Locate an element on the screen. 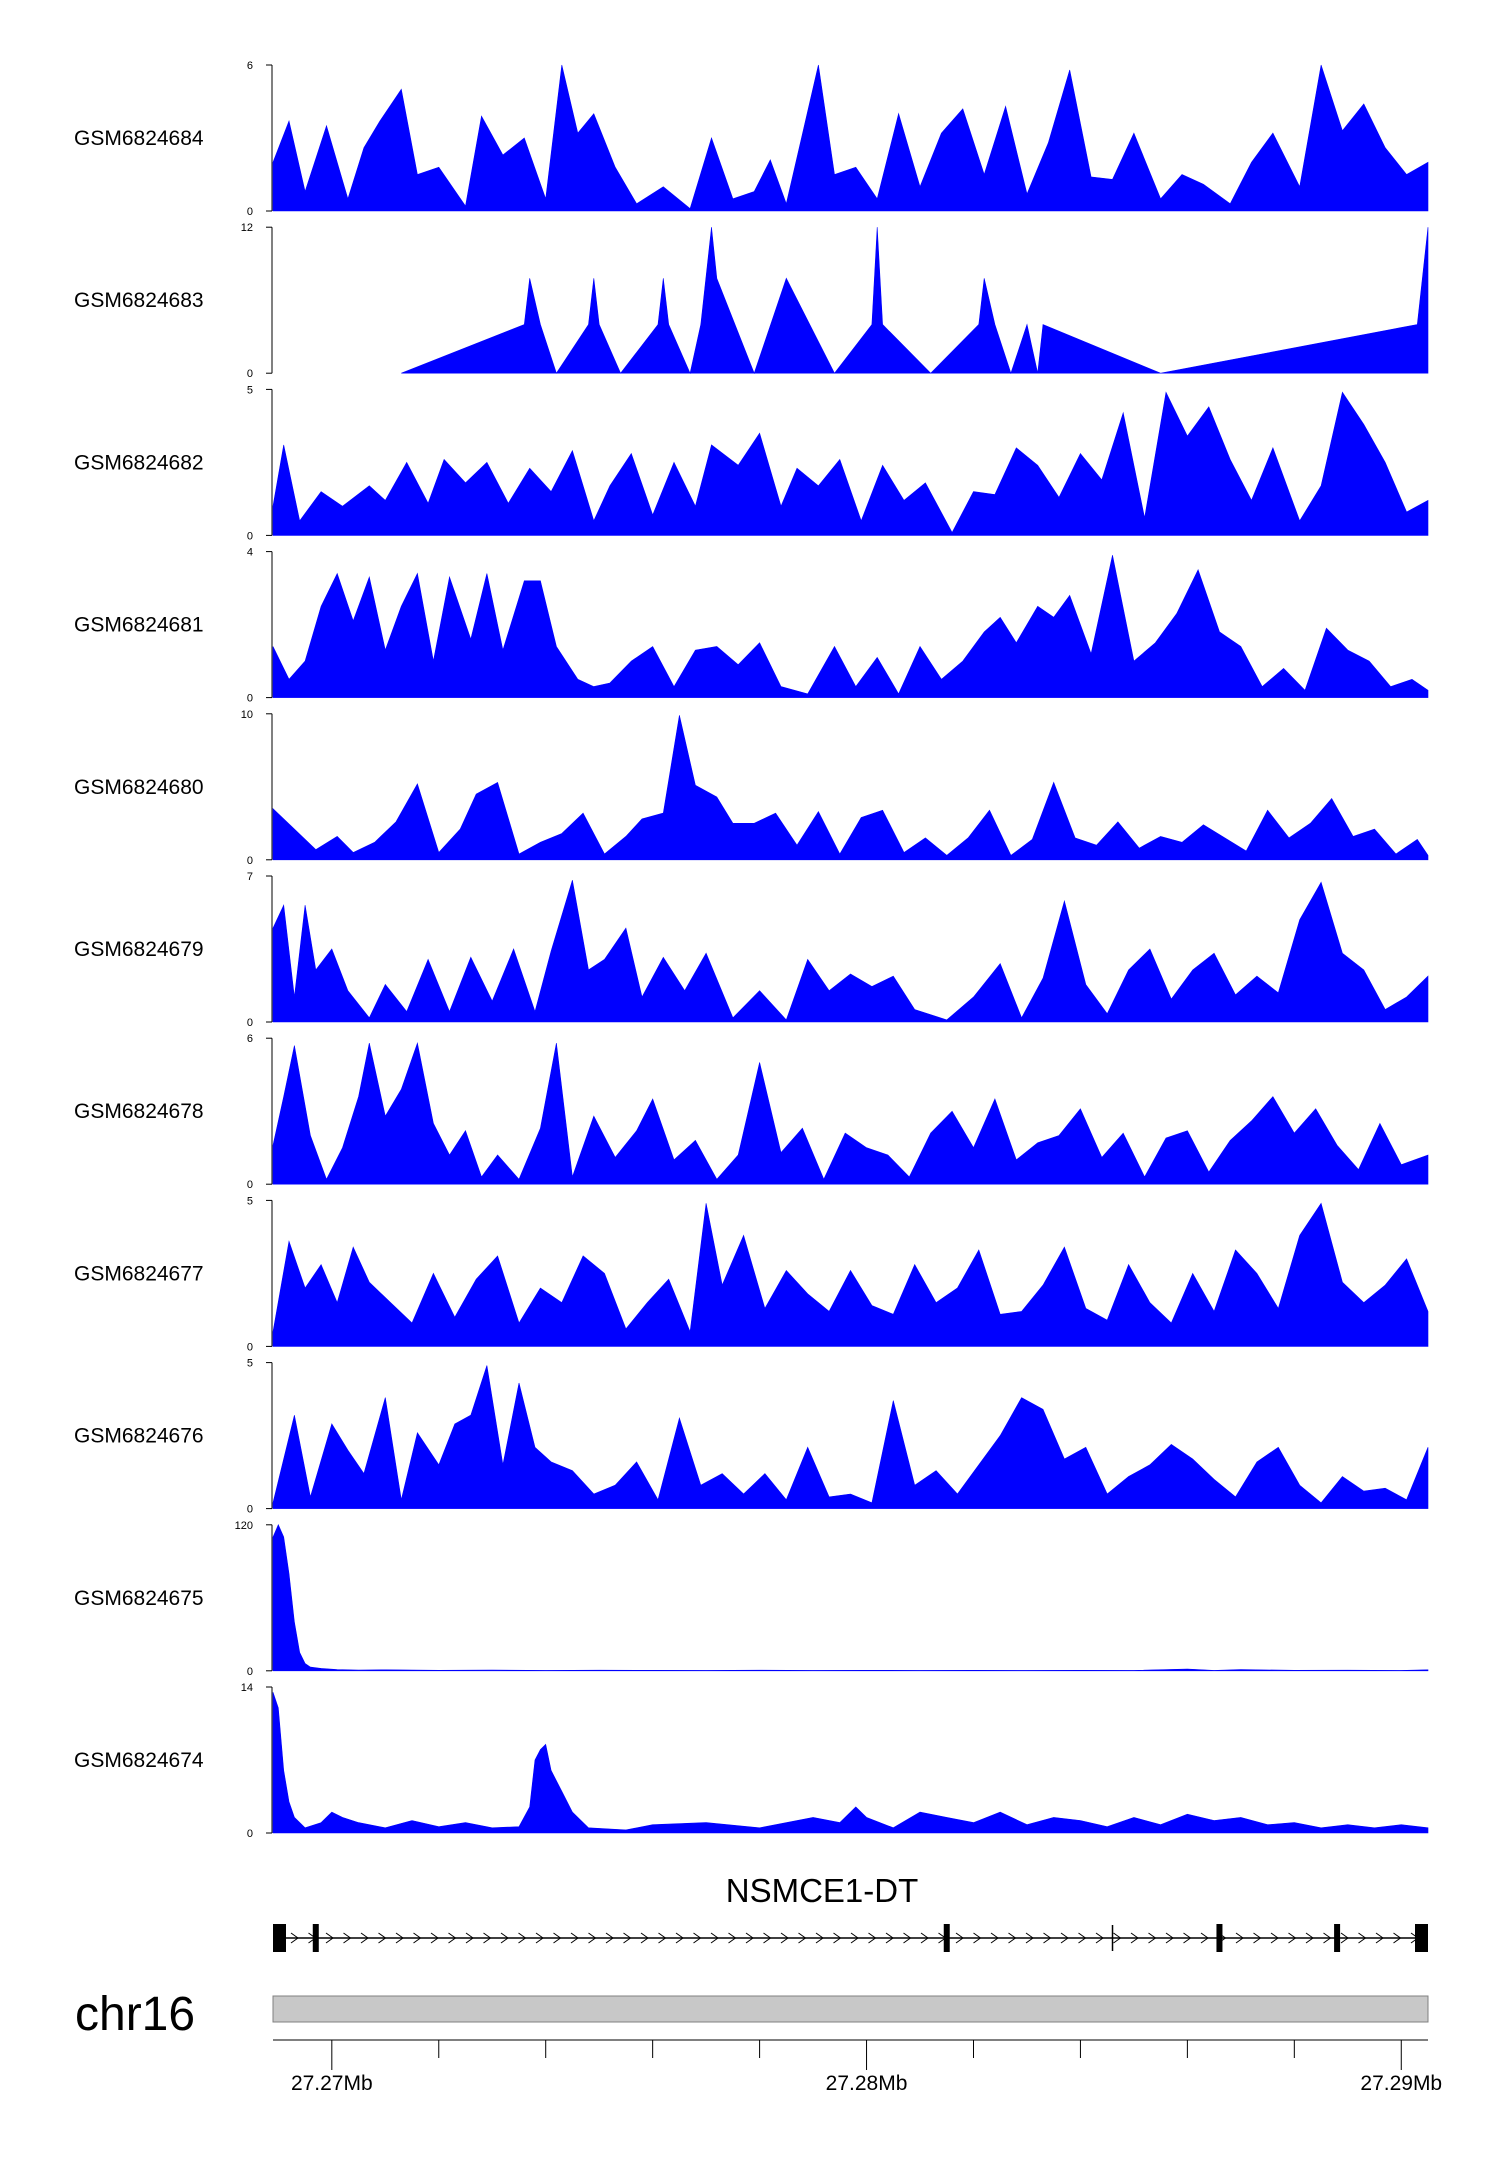 This screenshot has width=1500, height=2170. track-label: GSM6824680 is located at coordinates (139, 787).